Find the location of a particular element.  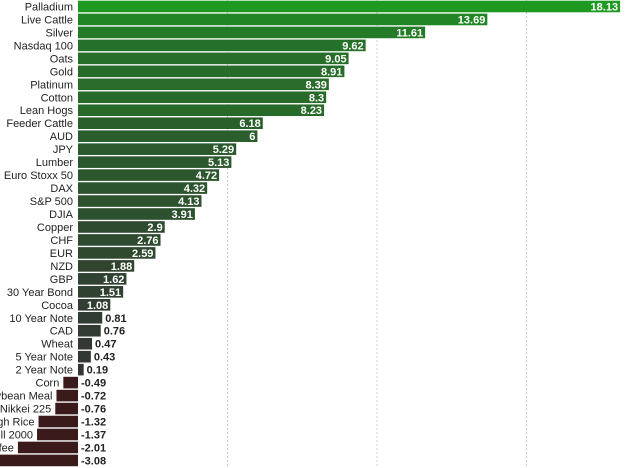

value-label: 1.08 is located at coordinates (97, 306).